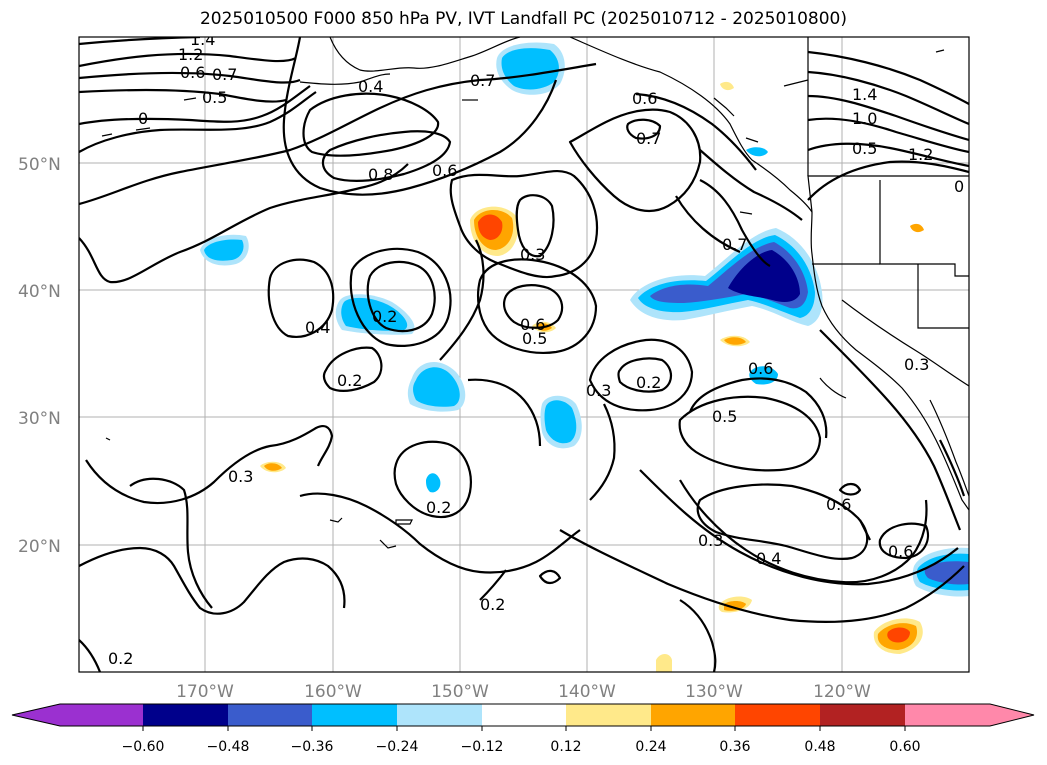 This screenshot has width=1047, height=765. What do you see at coordinates (842, 692) in the screenshot?
I see `lon-label-120w: 120°W` at bounding box center [842, 692].